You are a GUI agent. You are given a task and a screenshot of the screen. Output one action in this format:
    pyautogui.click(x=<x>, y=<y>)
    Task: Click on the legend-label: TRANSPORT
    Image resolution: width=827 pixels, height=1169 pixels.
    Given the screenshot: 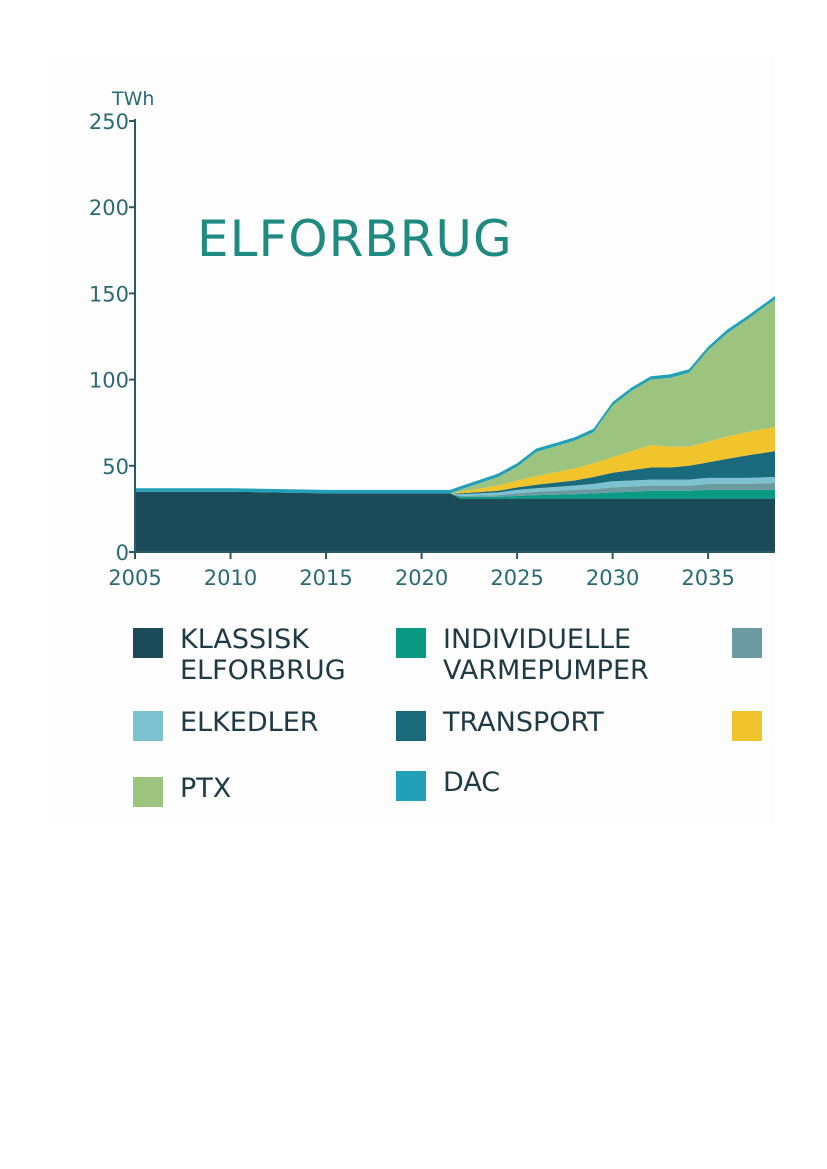 What is the action you would take?
    pyautogui.click(x=523, y=722)
    